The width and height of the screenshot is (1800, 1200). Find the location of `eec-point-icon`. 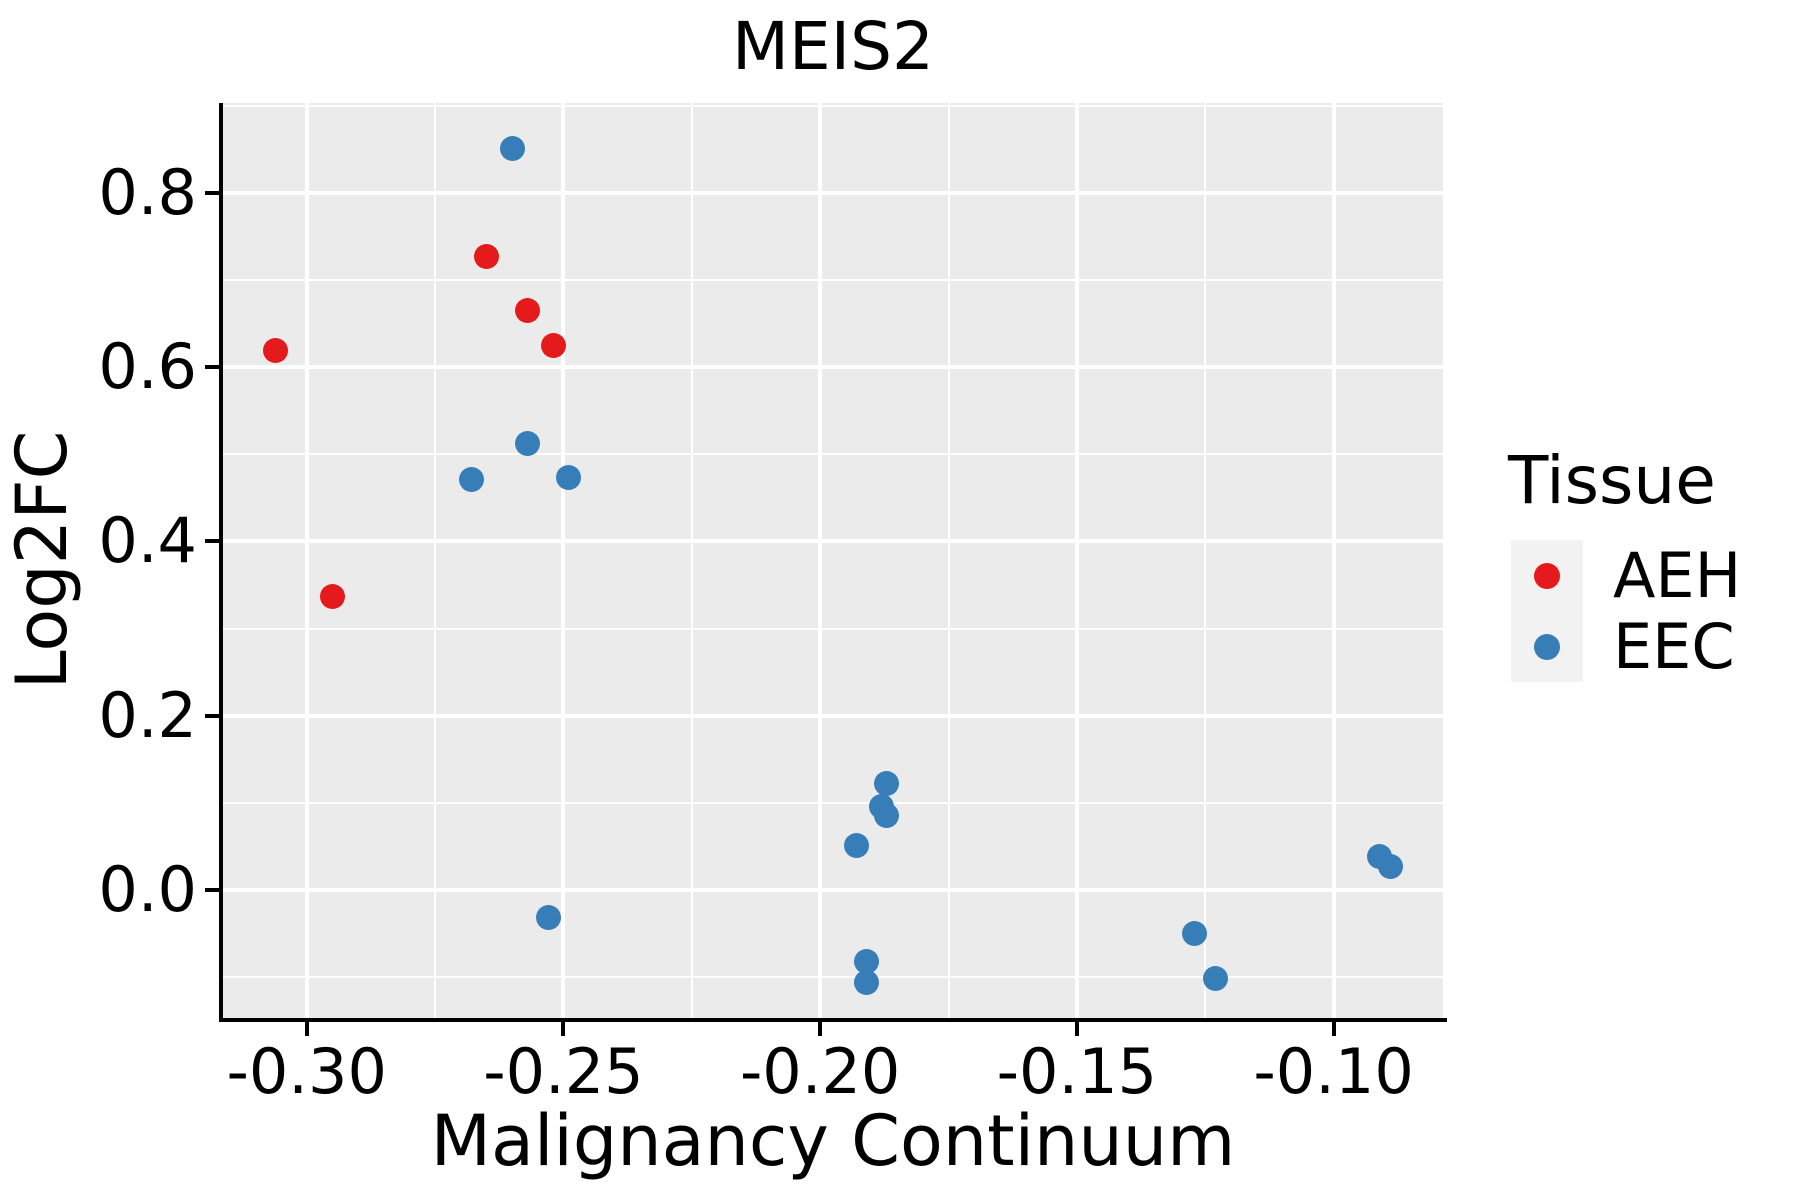

eec-point-icon is located at coordinates (1547, 646).